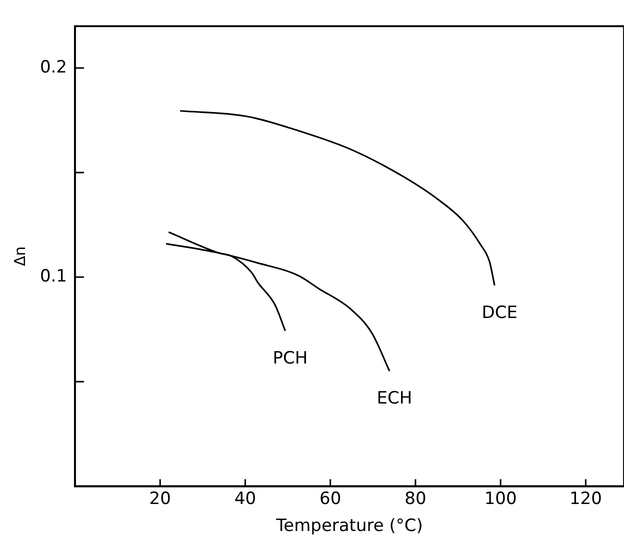 This screenshot has height=549, width=624. Describe the element at coordinates (290, 358) in the screenshot. I see `series-label: PCH` at that location.